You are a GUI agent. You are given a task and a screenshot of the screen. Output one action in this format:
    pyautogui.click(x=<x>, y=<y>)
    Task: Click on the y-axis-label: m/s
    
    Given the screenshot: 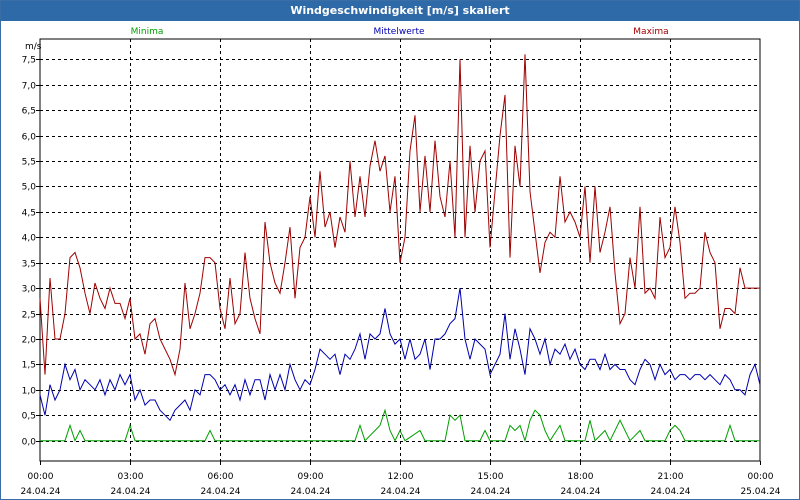 What is the action you would take?
    pyautogui.click(x=33, y=47)
    